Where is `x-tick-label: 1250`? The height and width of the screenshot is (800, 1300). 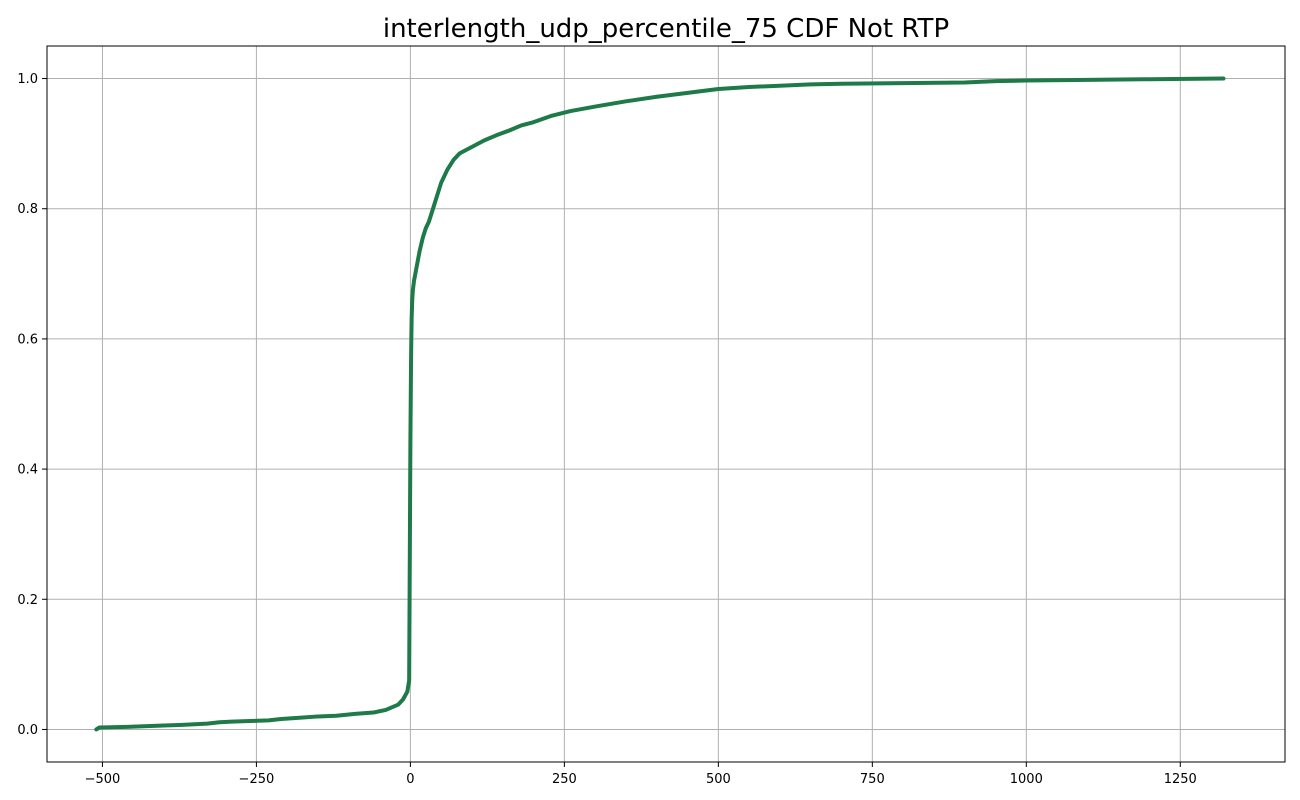 x-tick-label: 1250 is located at coordinates (1180, 779).